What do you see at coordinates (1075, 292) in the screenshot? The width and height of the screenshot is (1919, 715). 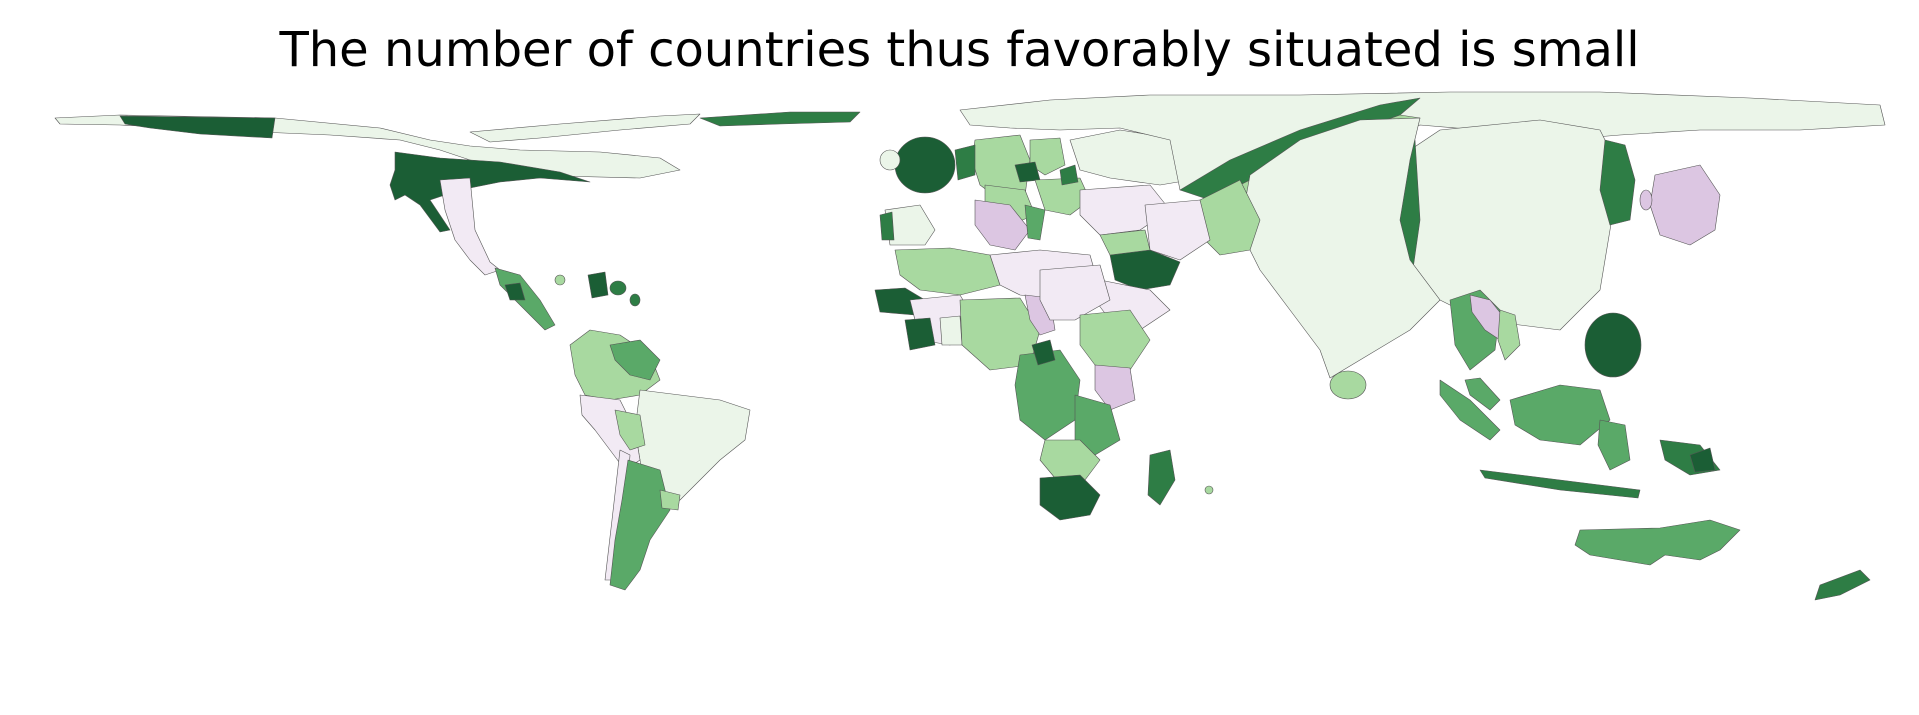 I see `region-sudan` at bounding box center [1075, 292].